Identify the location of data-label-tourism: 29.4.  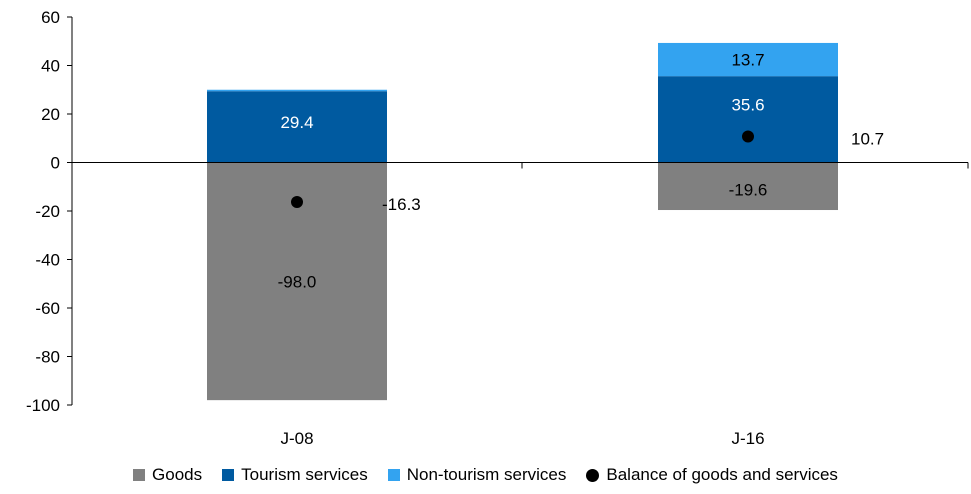
(296, 122).